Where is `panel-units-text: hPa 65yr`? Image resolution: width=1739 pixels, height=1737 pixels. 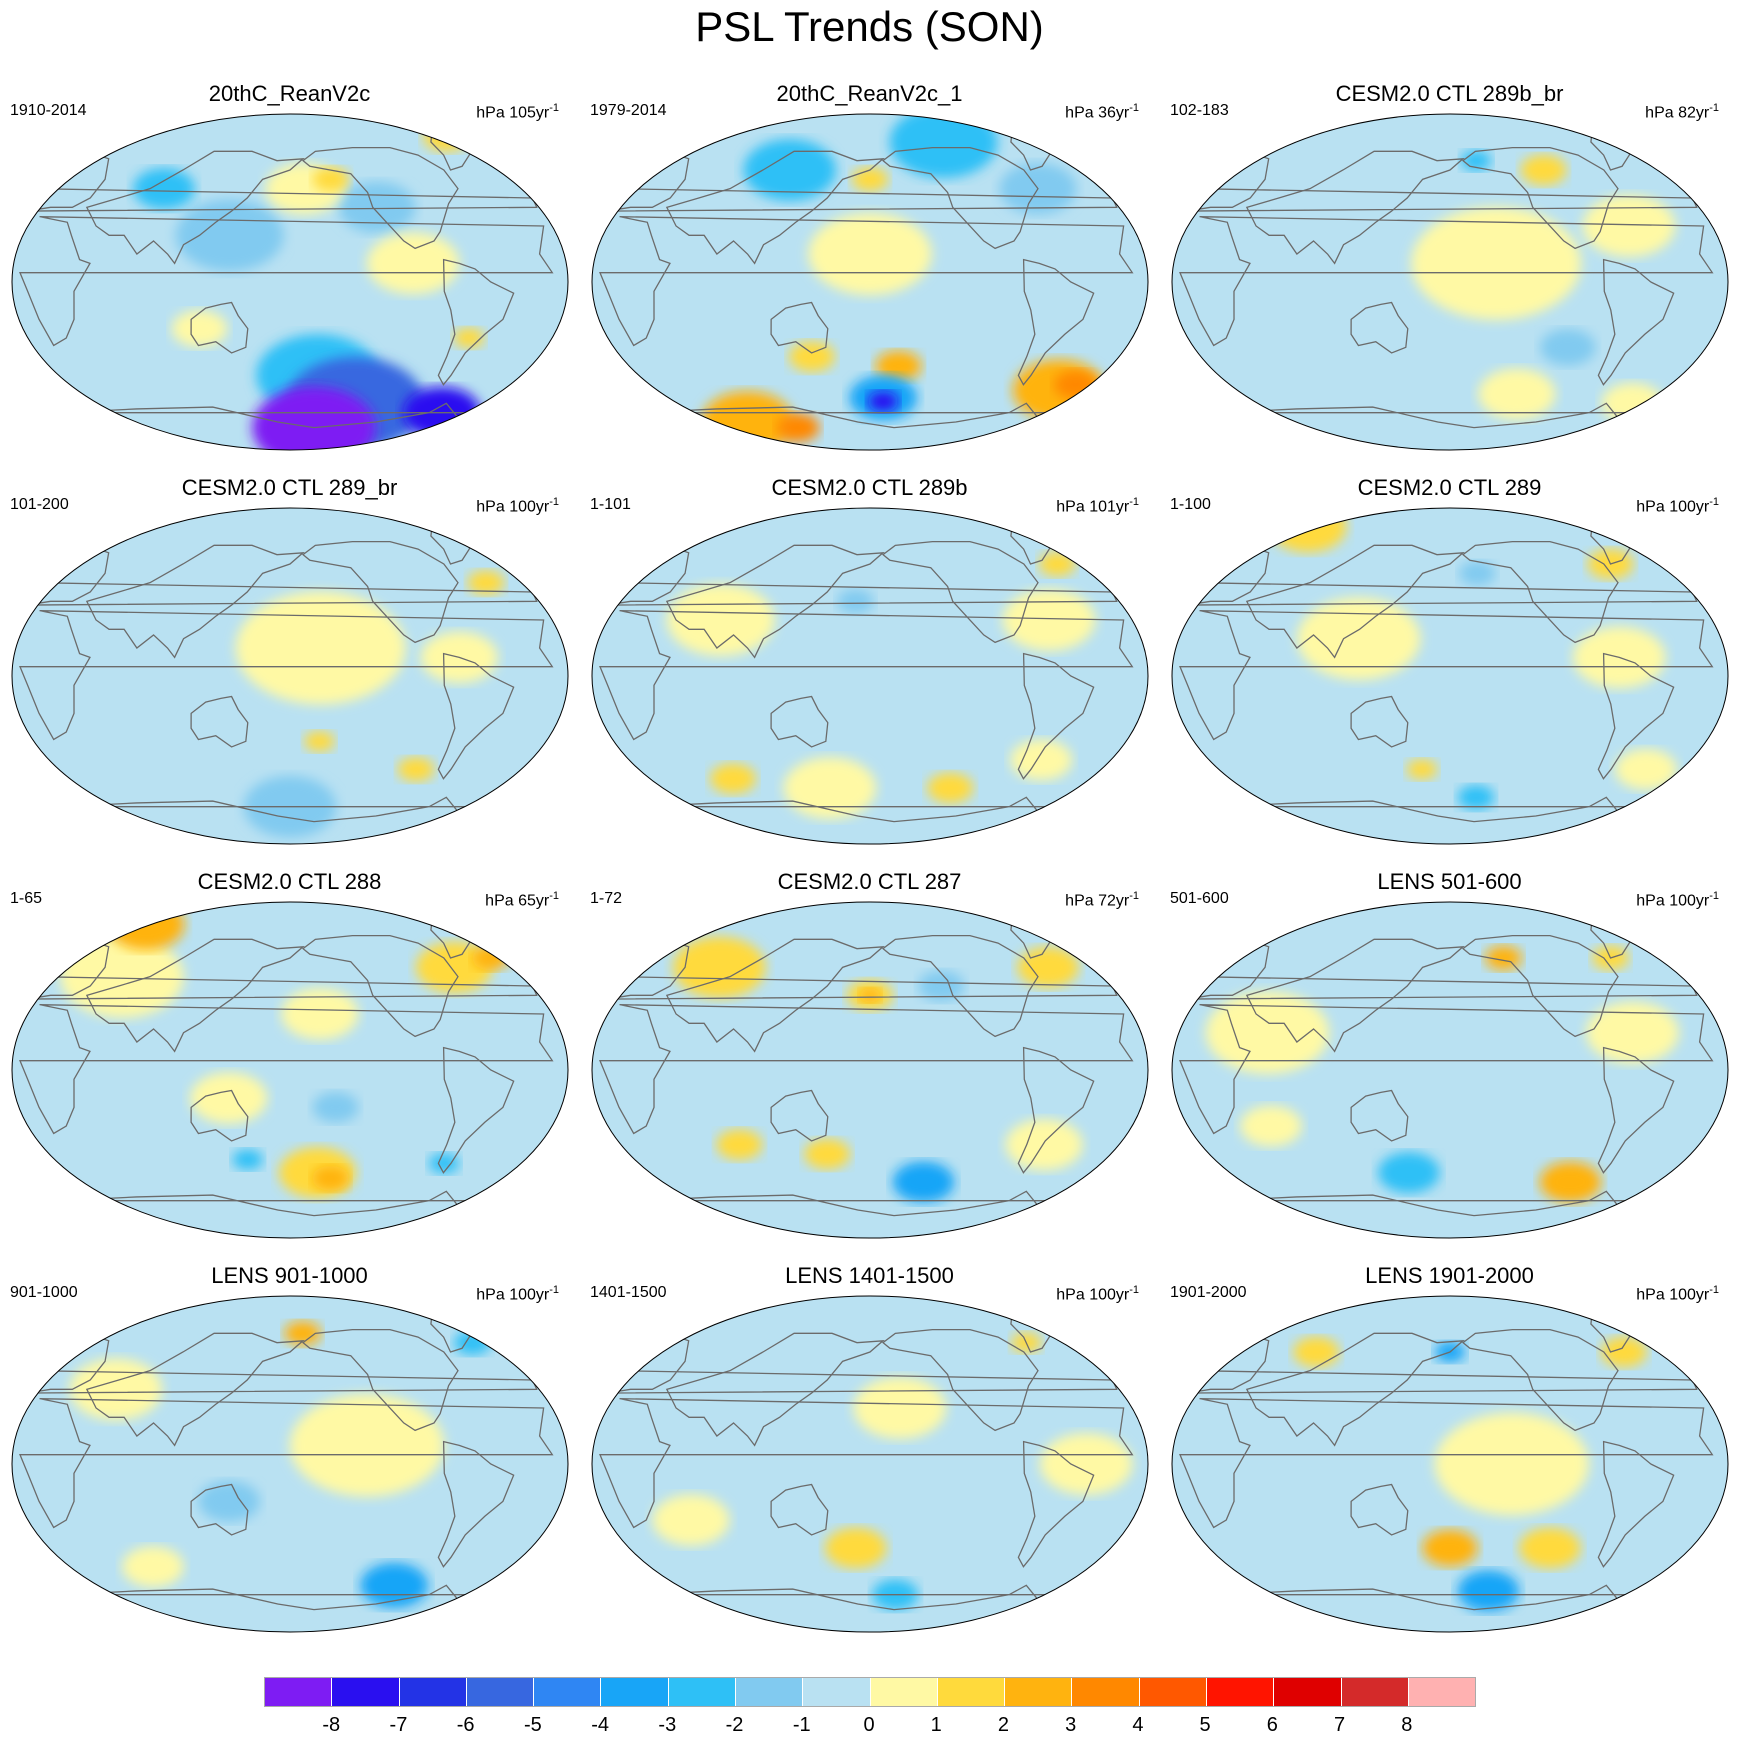
panel-units-text: hPa 65yr is located at coordinates (517, 901).